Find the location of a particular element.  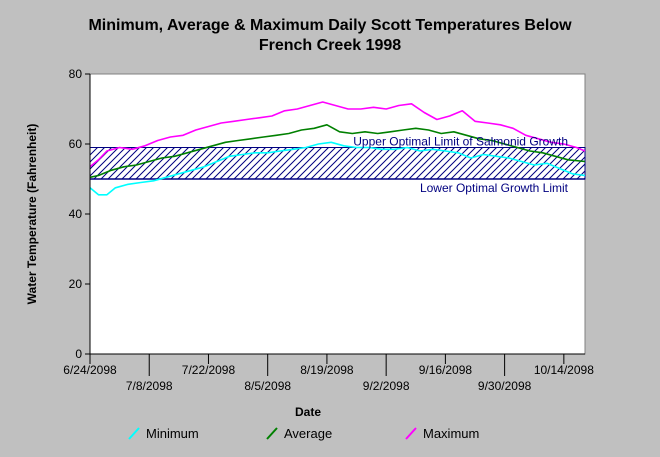

series-line-minimum is located at coordinates (337, 168).